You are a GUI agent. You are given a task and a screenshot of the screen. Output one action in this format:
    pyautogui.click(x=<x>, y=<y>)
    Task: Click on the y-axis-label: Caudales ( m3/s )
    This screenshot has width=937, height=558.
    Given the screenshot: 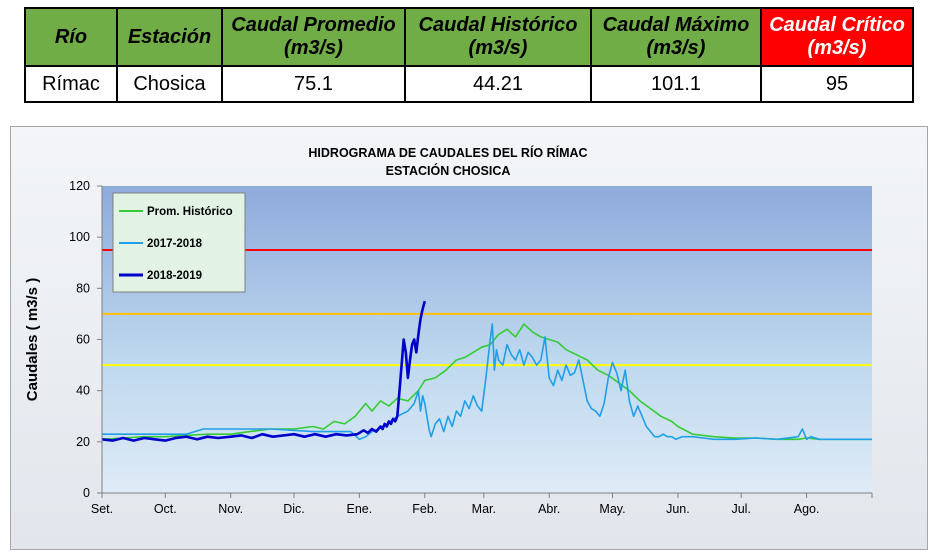 What is the action you would take?
    pyautogui.click(x=32, y=339)
    